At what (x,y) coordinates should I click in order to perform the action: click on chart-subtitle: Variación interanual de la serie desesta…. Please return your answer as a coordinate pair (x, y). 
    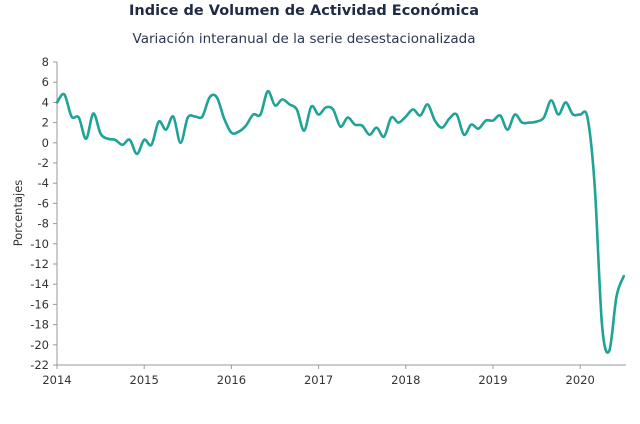
    Looking at the image, I should click on (304, 39).